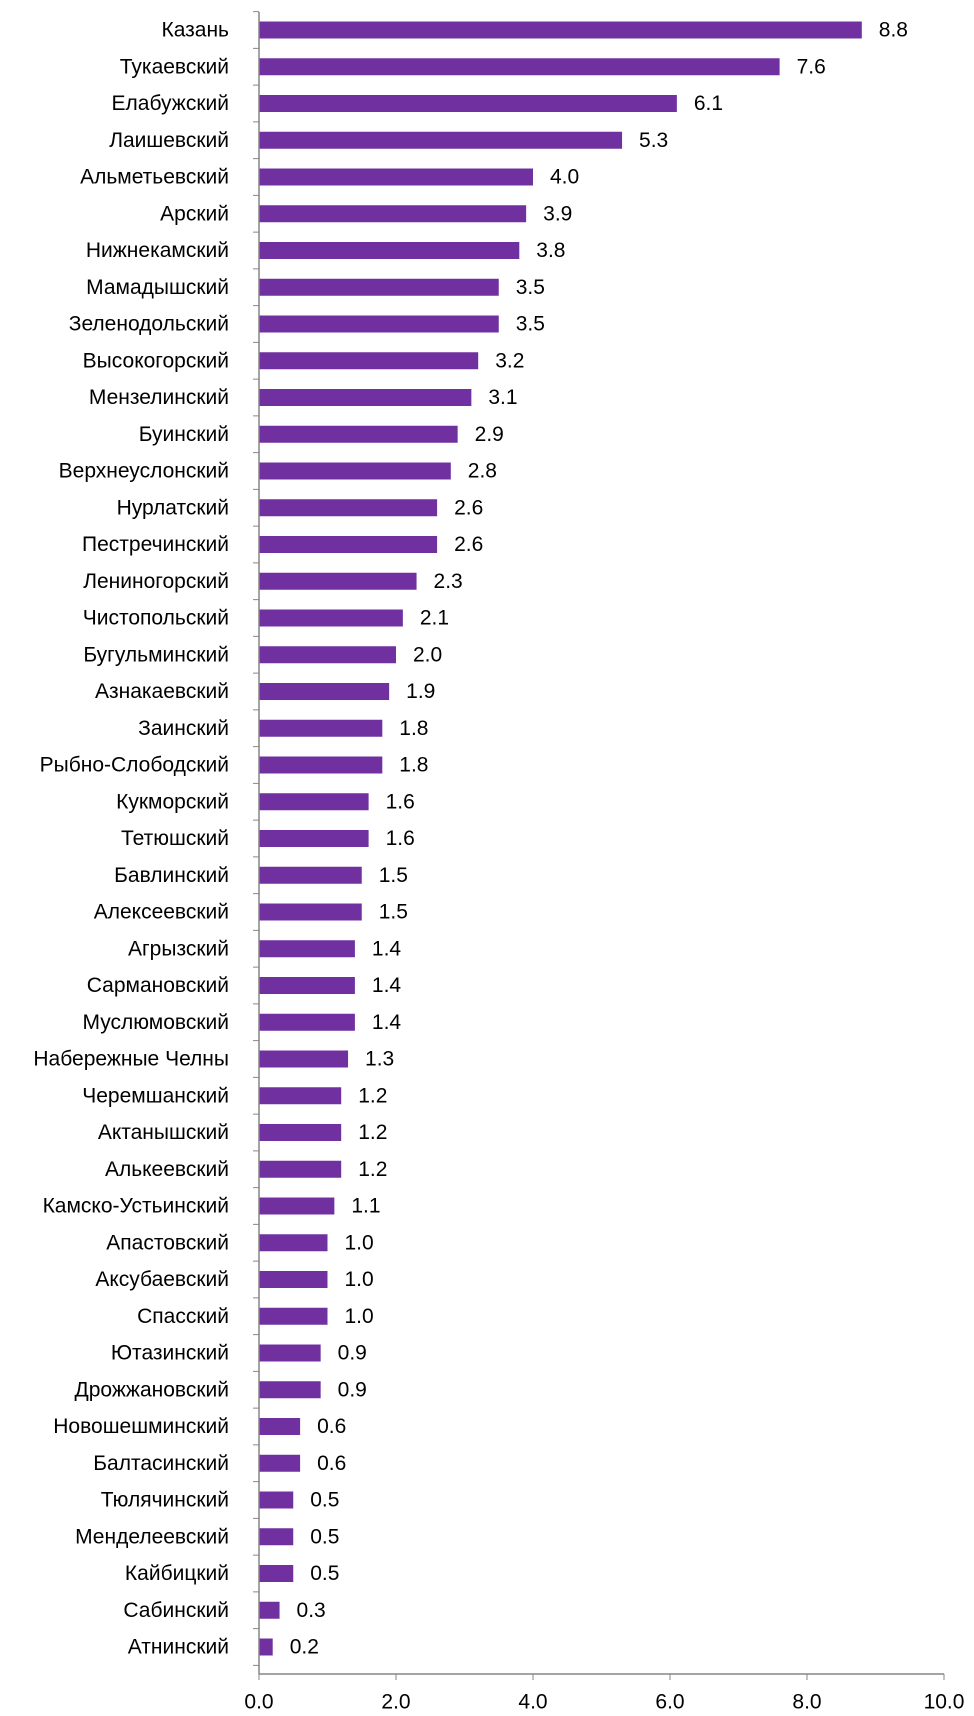  What do you see at coordinates (165, 1500) in the screenshot?
I see `category-label: Тюлячинский` at bounding box center [165, 1500].